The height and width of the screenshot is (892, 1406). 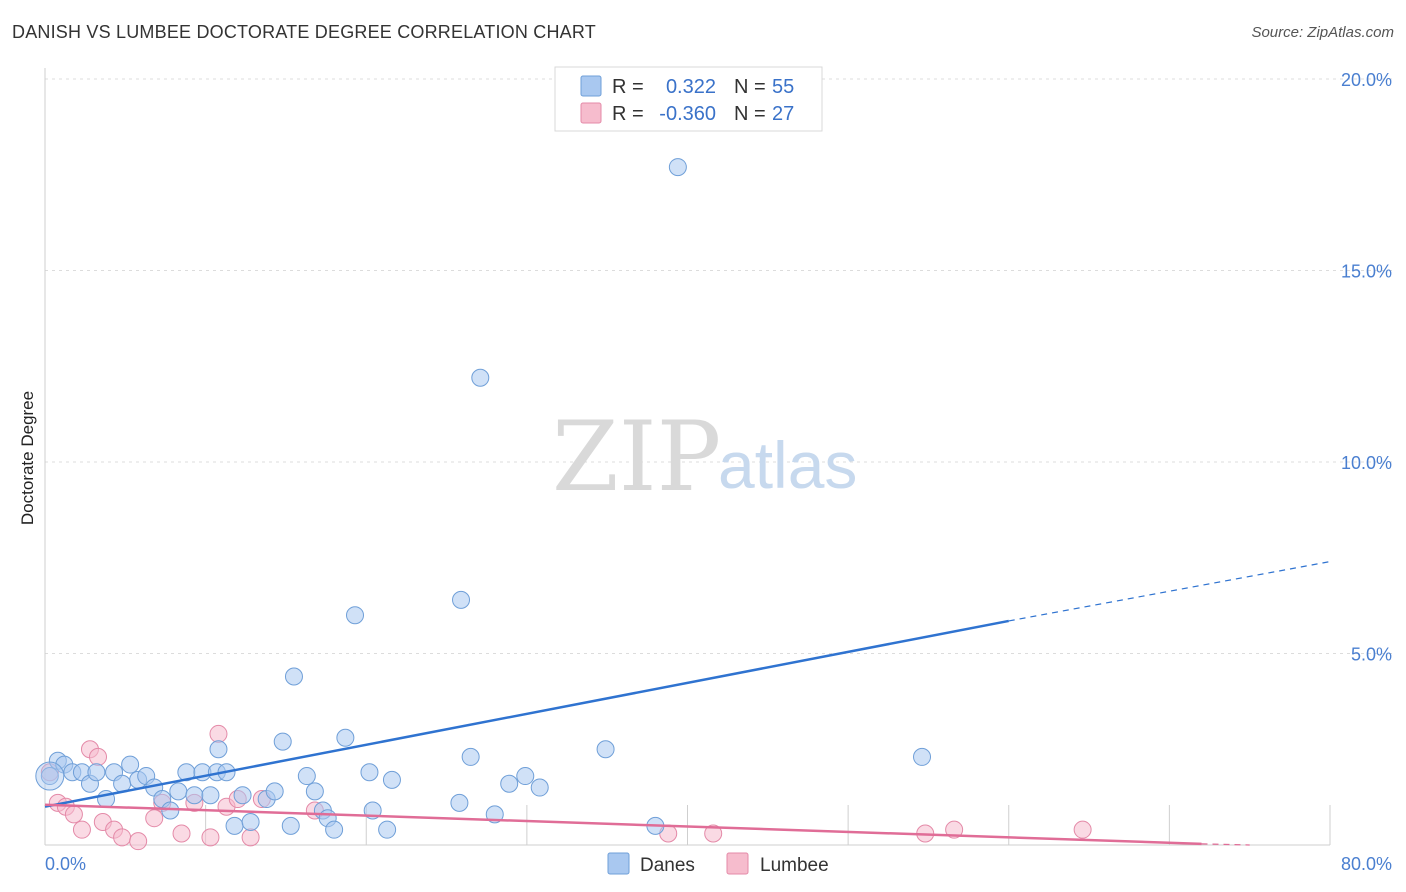 I want to click on watermark-atlas: atlas, so click(x=787, y=465).